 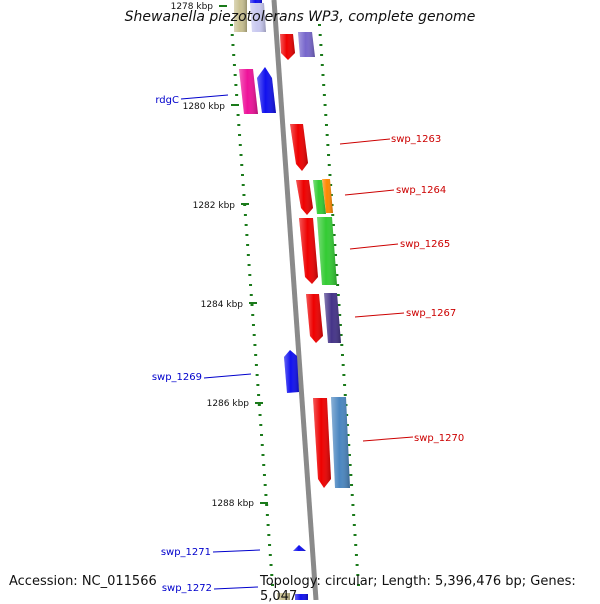 What do you see at coordinates (204, 107) in the screenshot?
I see `kbp-label: 1280 kbp` at bounding box center [204, 107].